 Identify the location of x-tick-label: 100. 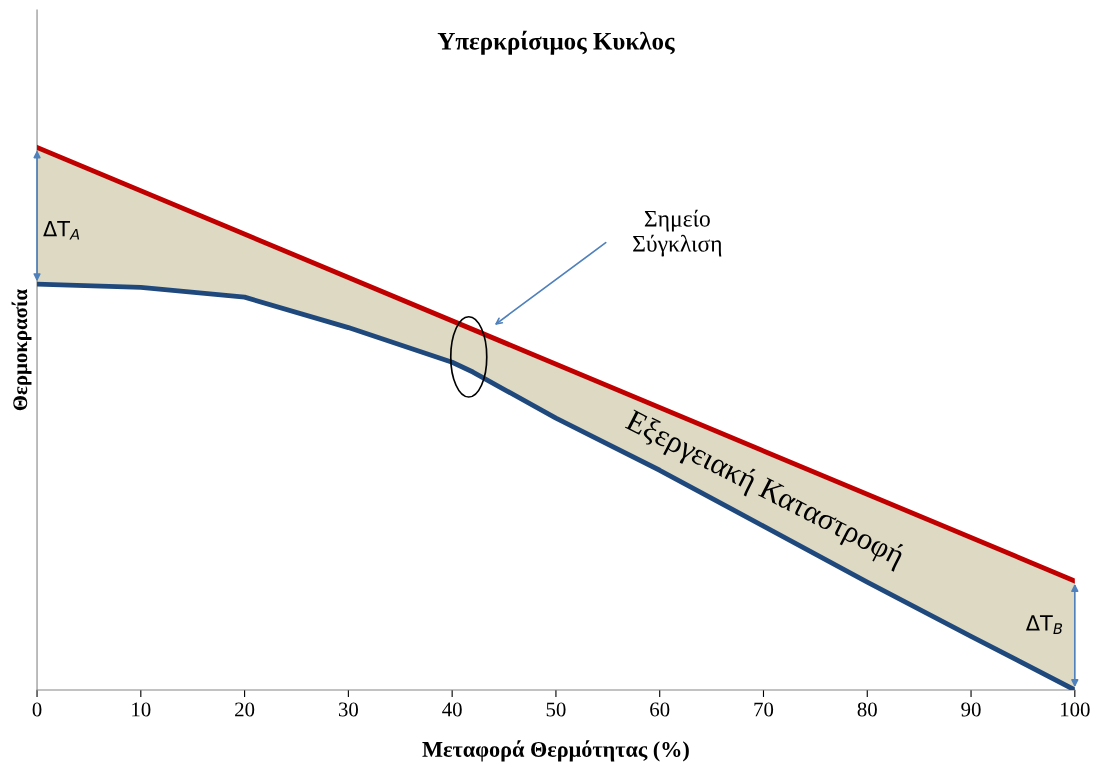
(1075, 709).